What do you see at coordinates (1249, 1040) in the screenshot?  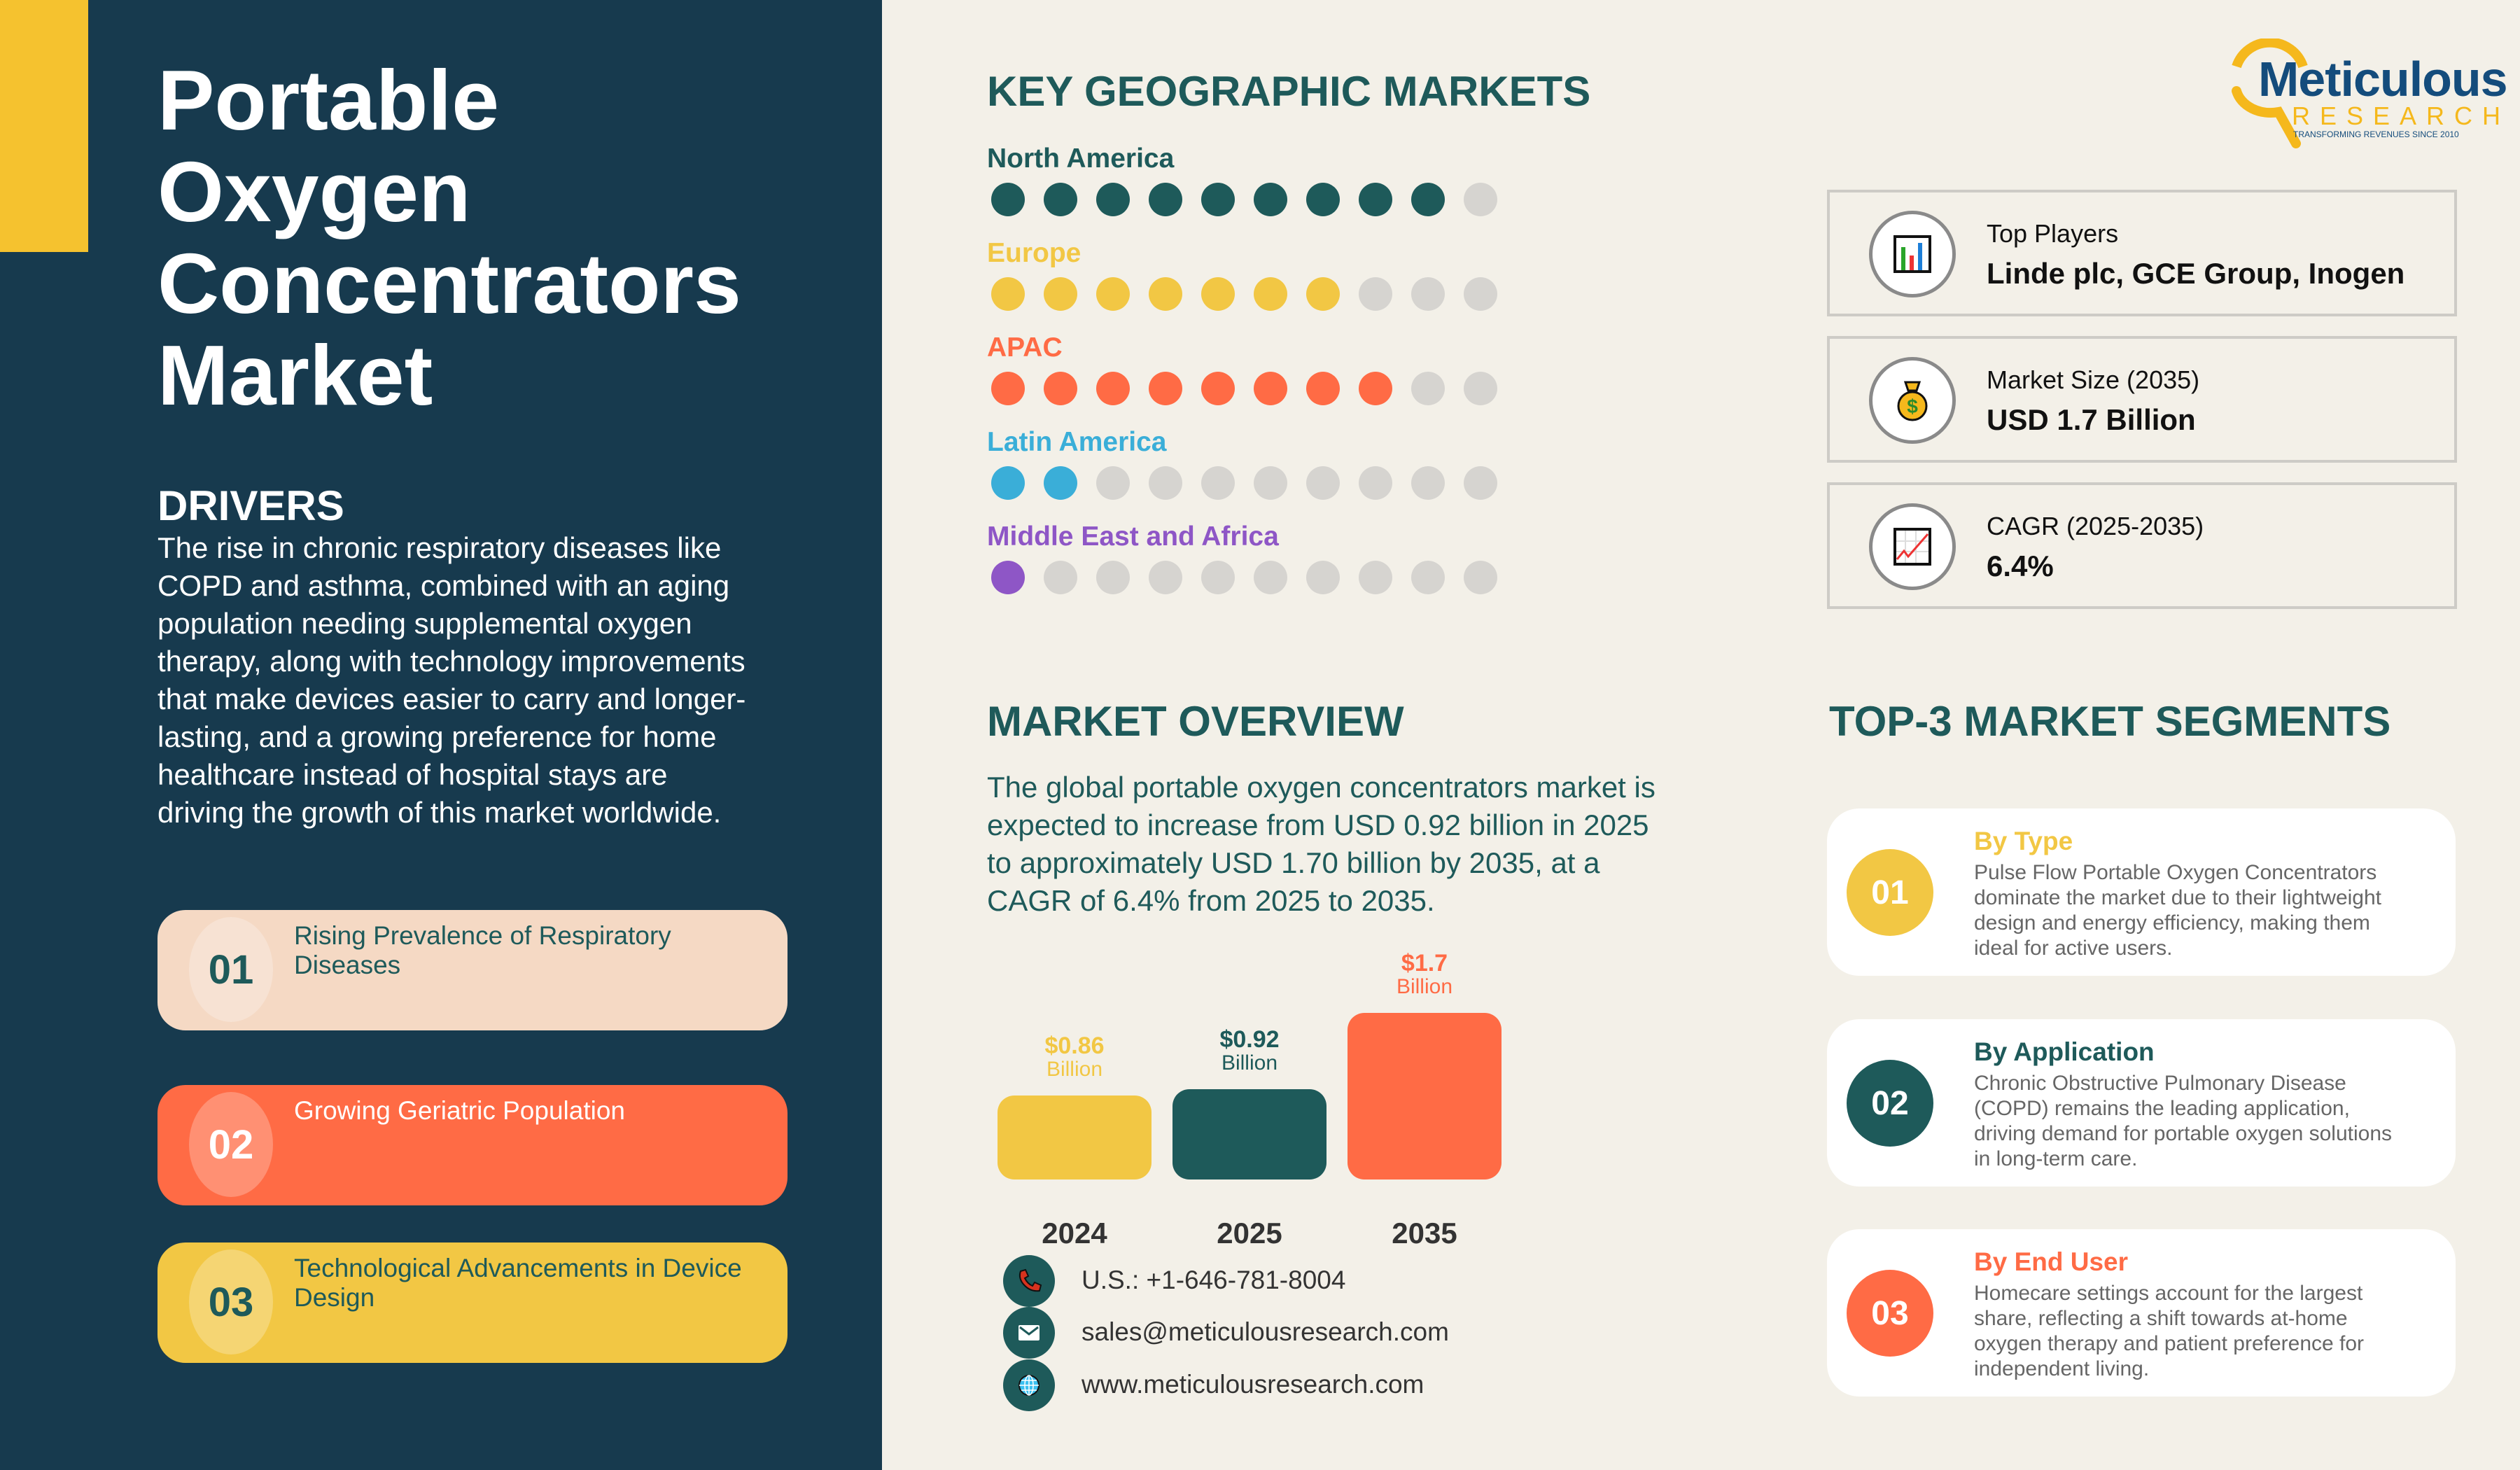 I see `bar-value-label: $0.92` at bounding box center [1249, 1040].